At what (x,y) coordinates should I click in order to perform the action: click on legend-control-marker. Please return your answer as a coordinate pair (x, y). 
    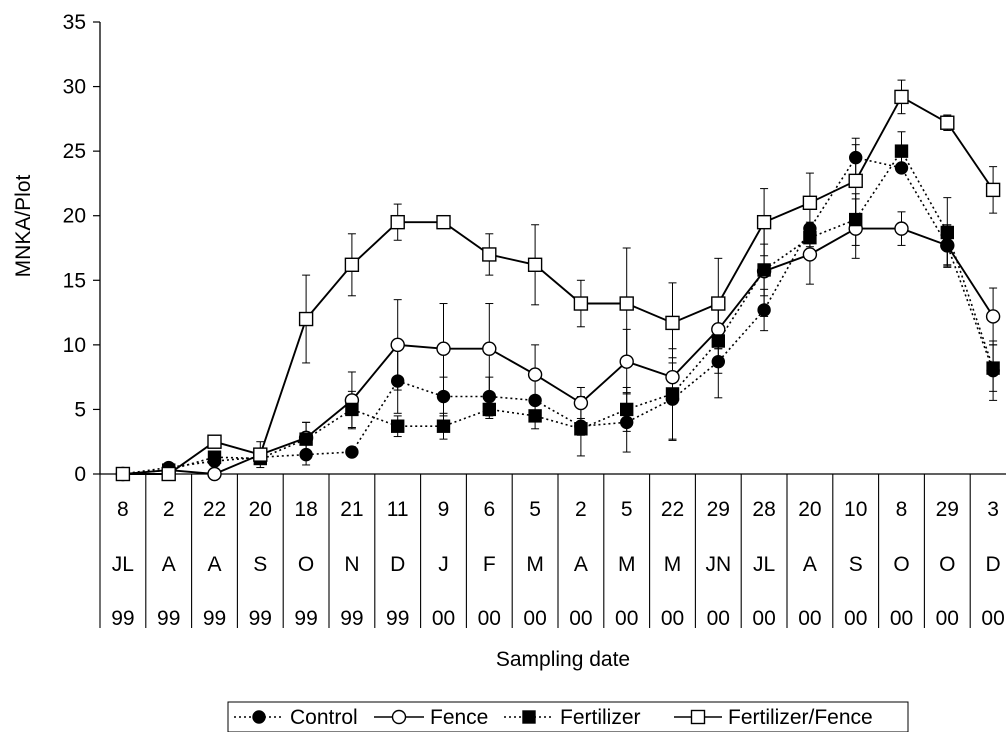
    Looking at the image, I should click on (259, 717).